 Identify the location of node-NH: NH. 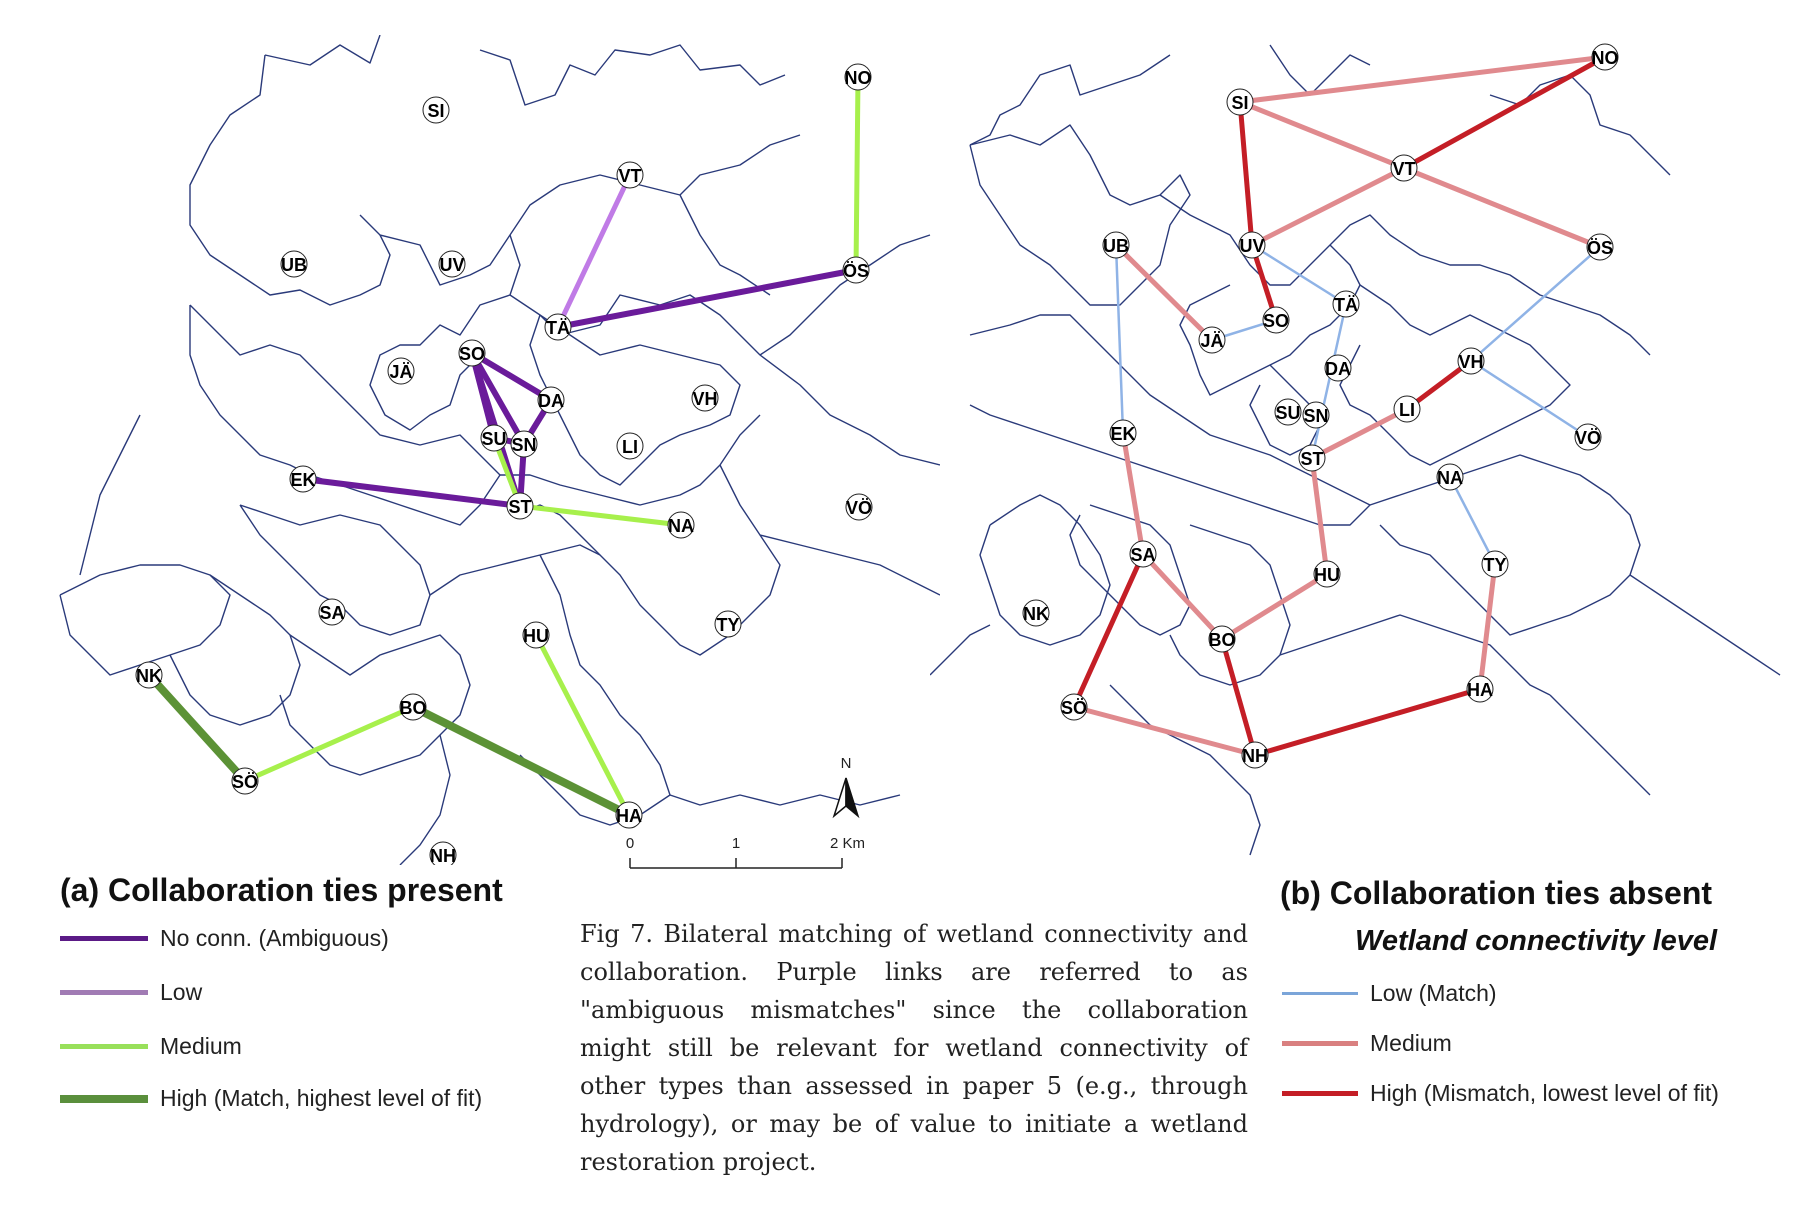
(1255, 755).